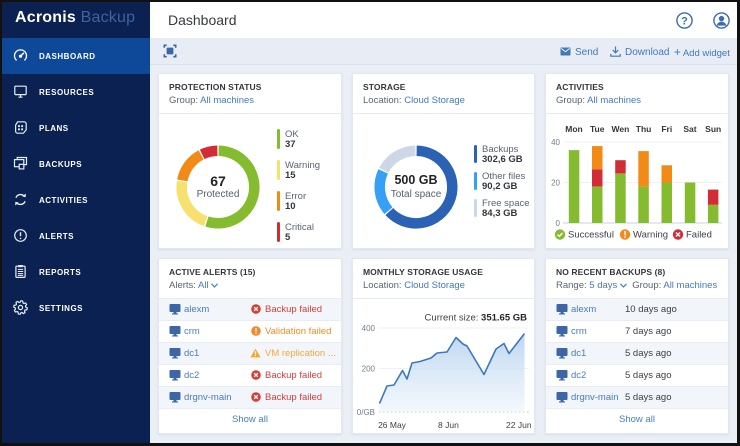 The image size is (740, 446). What do you see at coordinates (597, 129) in the screenshot?
I see `svg-text: Tue` at bounding box center [597, 129].